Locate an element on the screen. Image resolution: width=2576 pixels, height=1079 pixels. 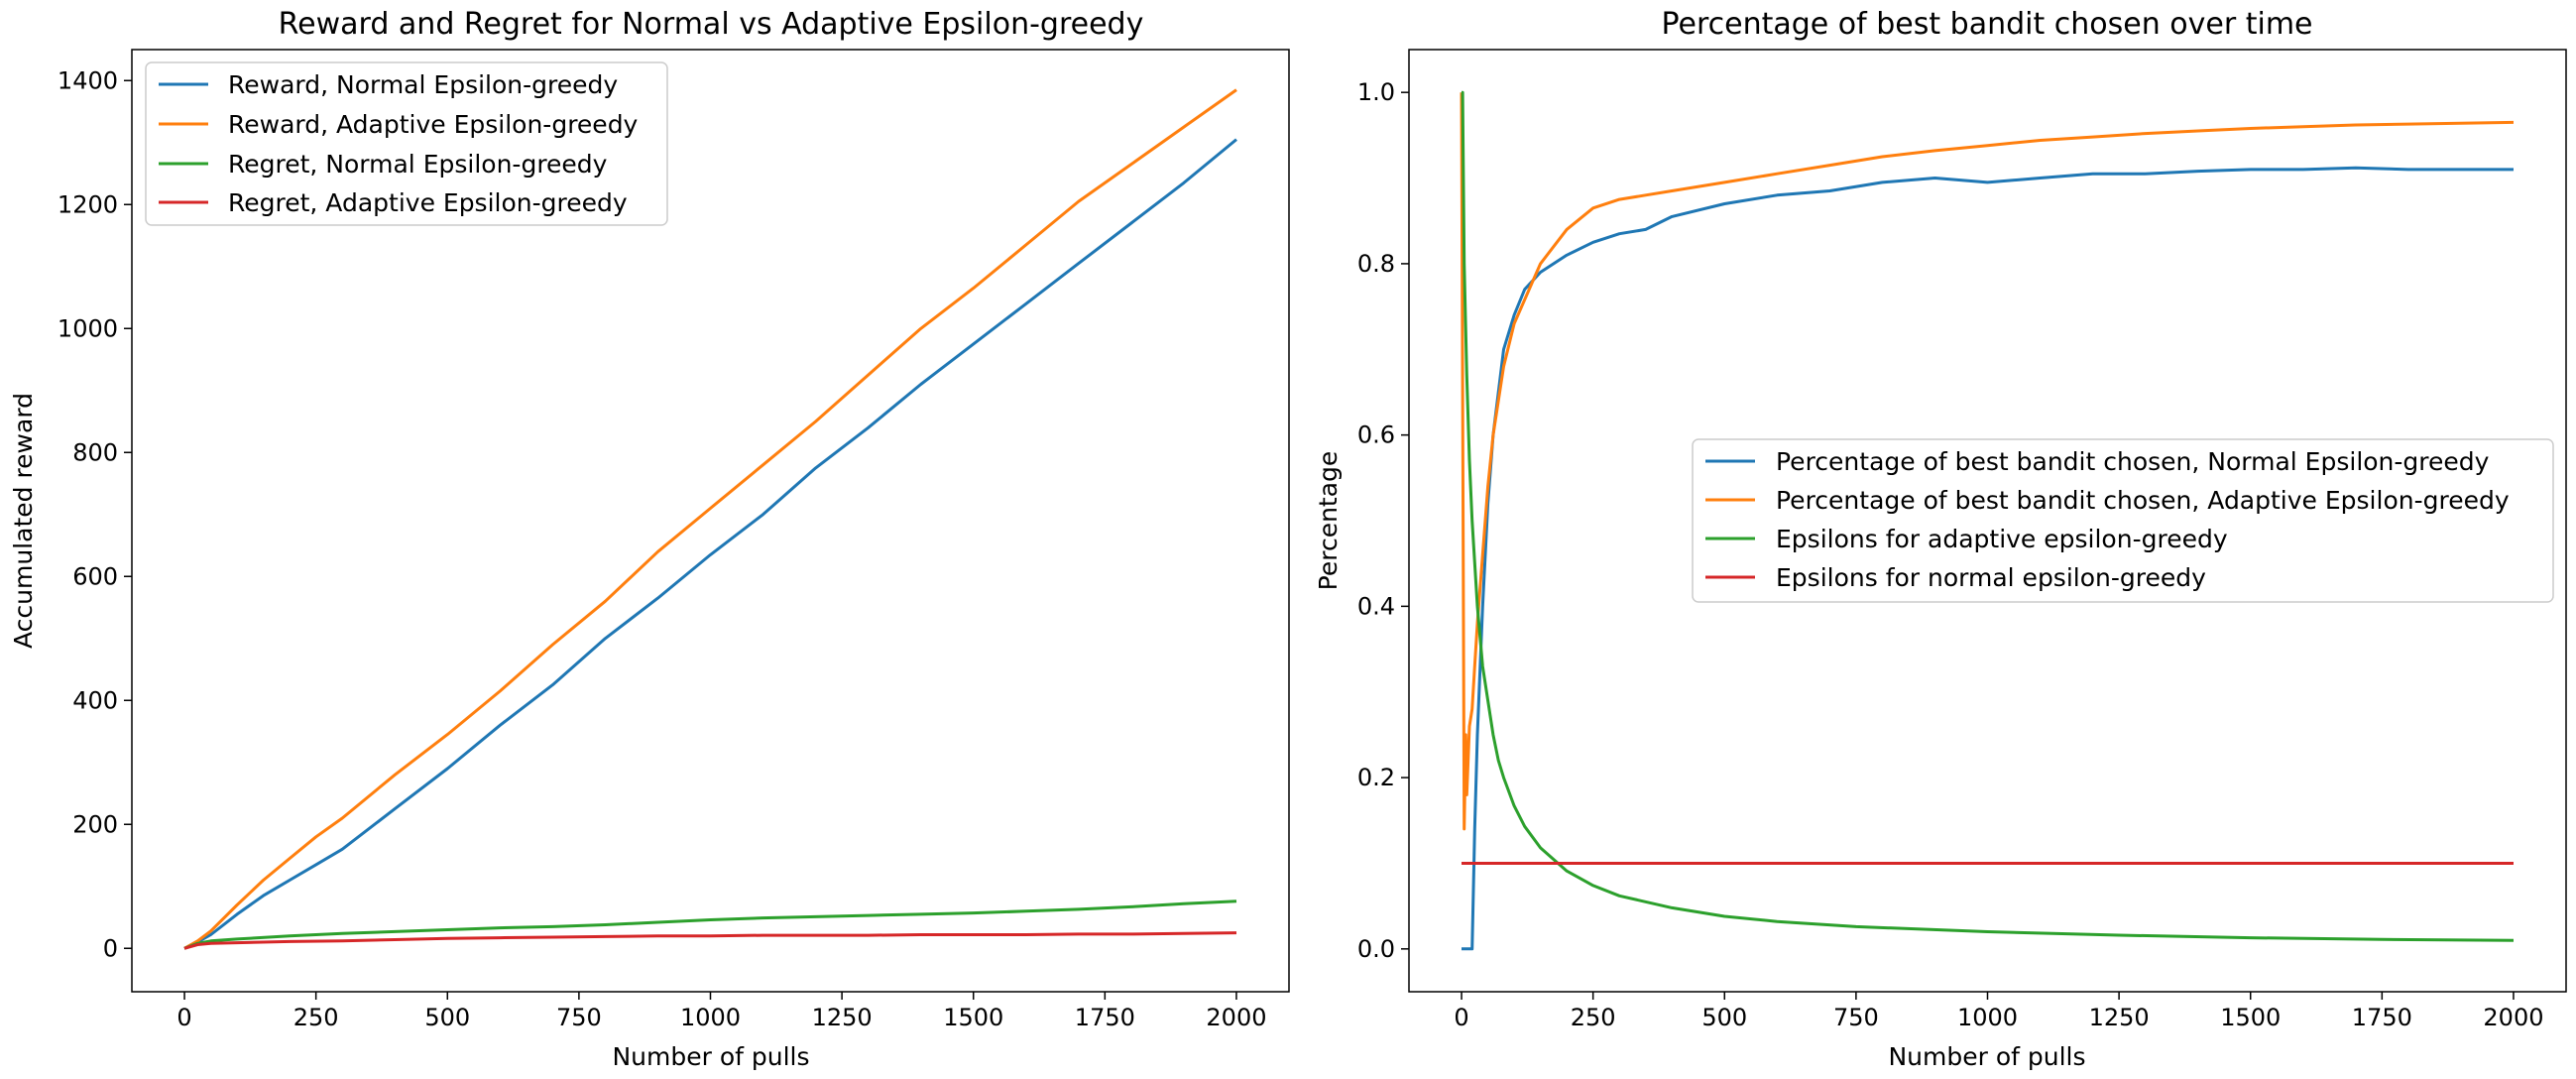
right-legend-box is located at coordinates (2123, 520).